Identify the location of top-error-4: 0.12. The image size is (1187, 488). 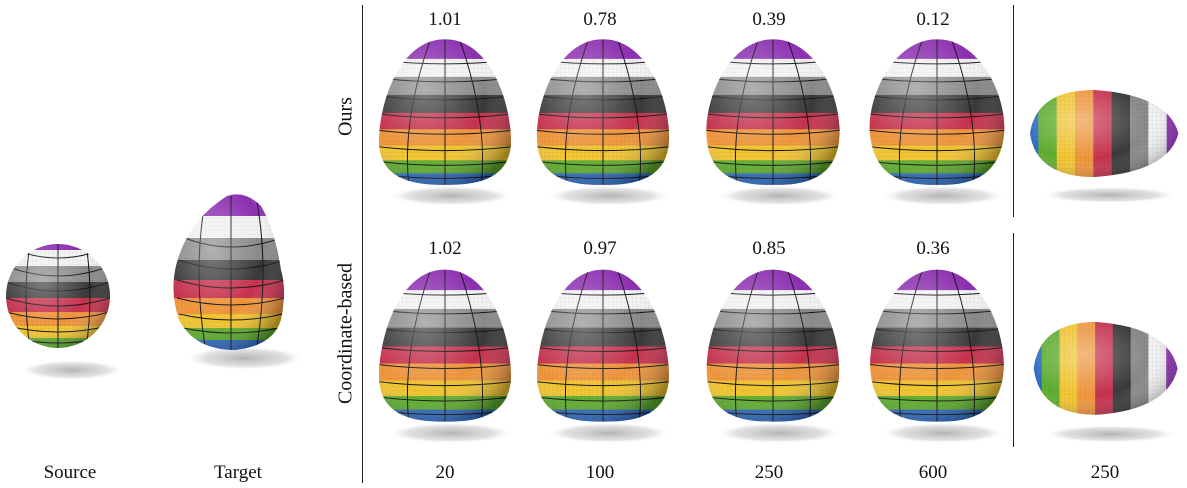
(933, 19).